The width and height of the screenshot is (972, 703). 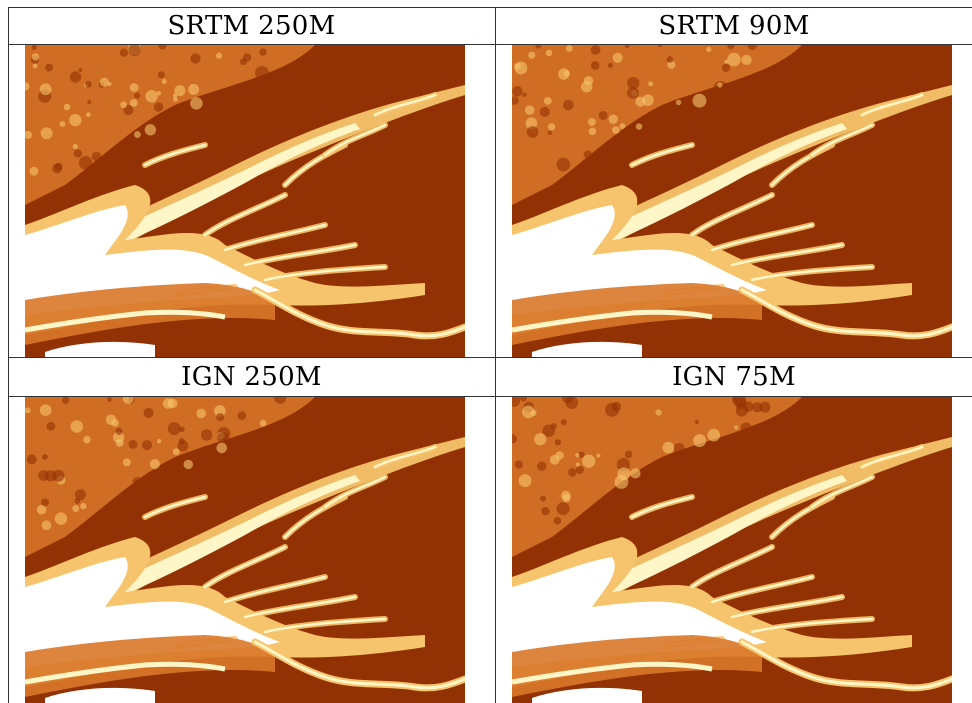 I want to click on table-border-header2-bottom, so click(x=490, y=396).